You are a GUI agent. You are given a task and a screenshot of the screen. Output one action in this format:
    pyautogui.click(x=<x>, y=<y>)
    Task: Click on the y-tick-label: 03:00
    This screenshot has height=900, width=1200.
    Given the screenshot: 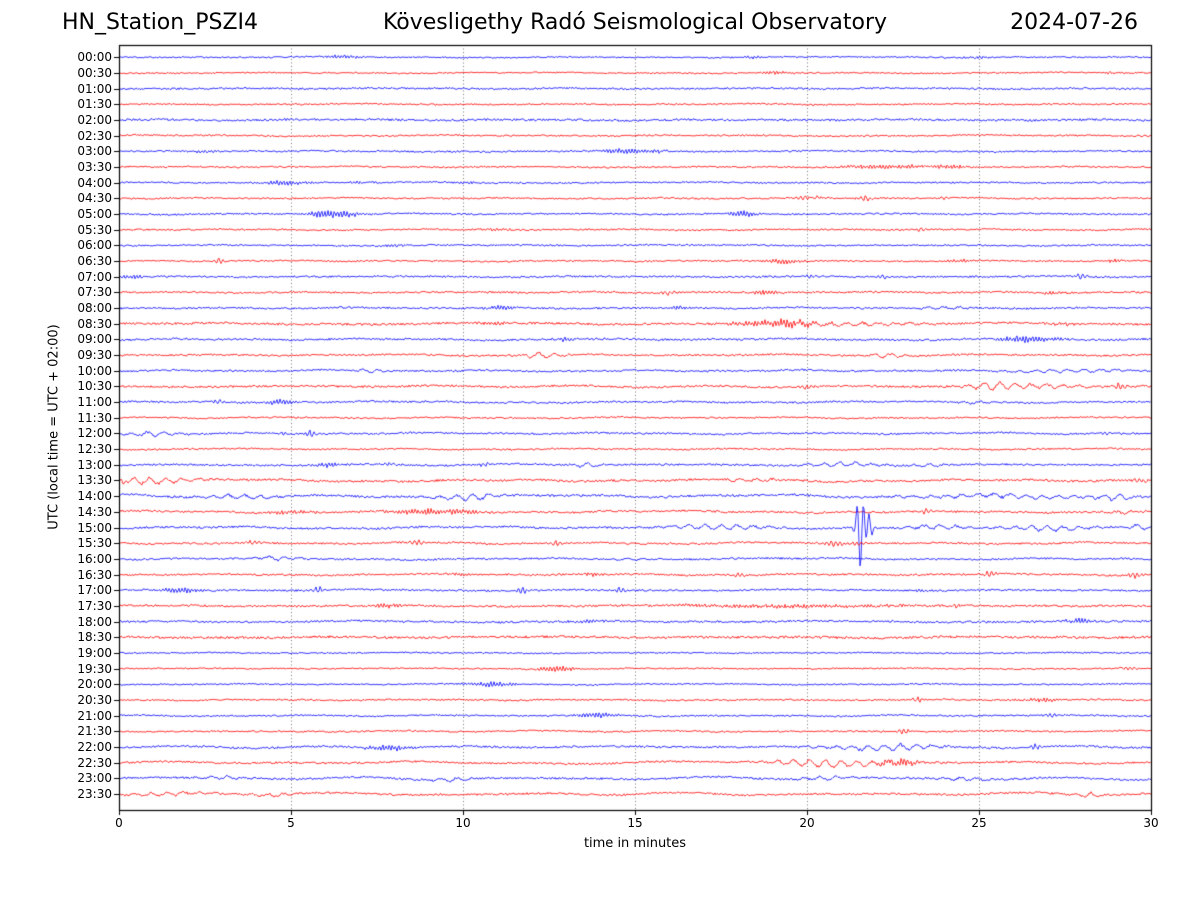 What is the action you would take?
    pyautogui.click(x=94, y=151)
    